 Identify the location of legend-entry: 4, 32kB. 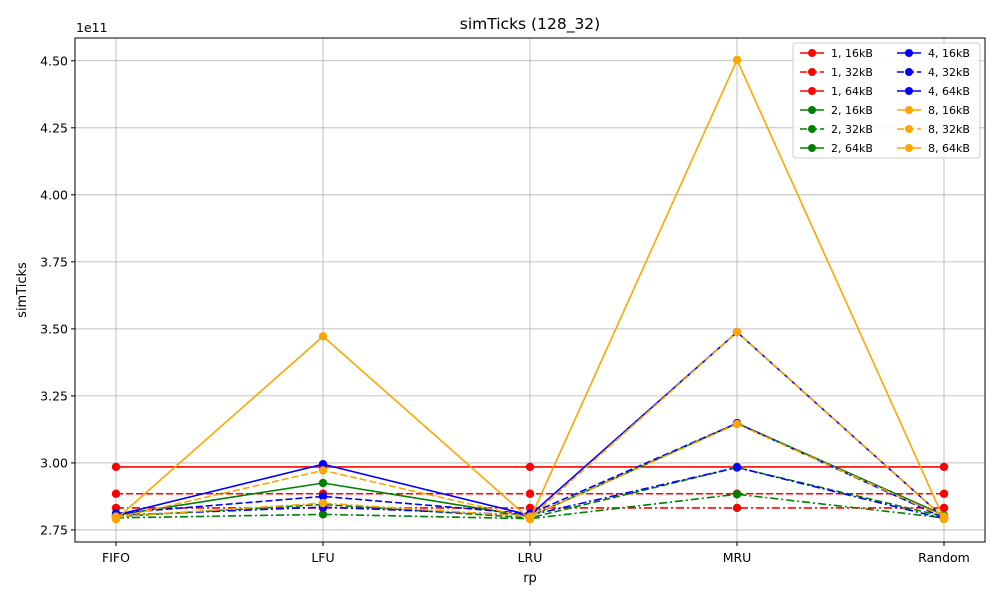
(933, 72).